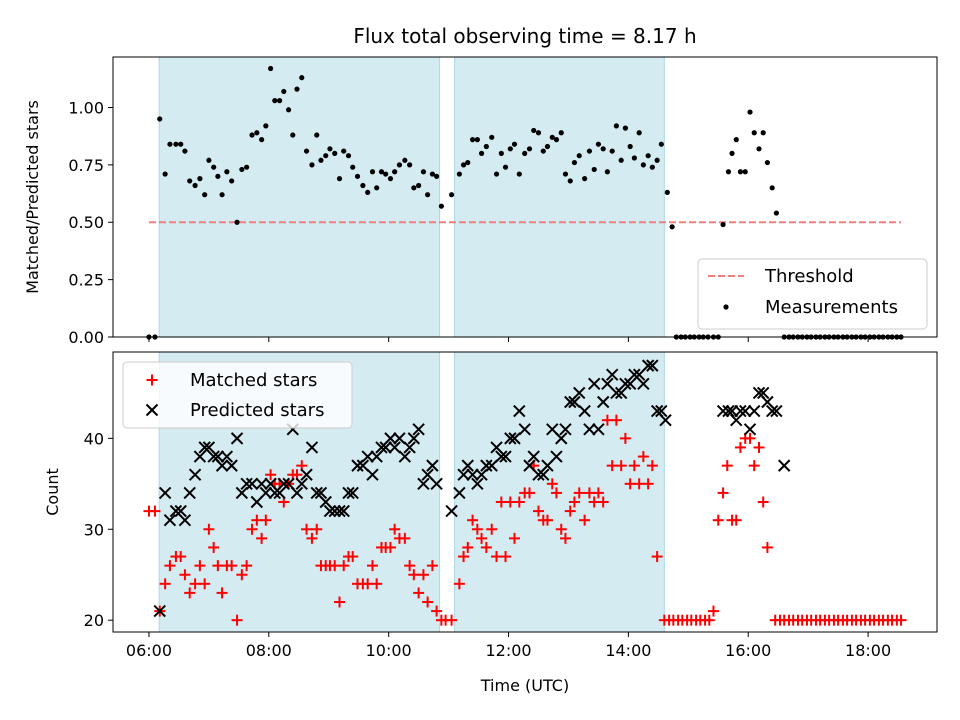 Image resolution: width=960 pixels, height=720 pixels. What do you see at coordinates (524, 685) in the screenshot?
I see `x-axis-label: Time (UTC)` at bounding box center [524, 685].